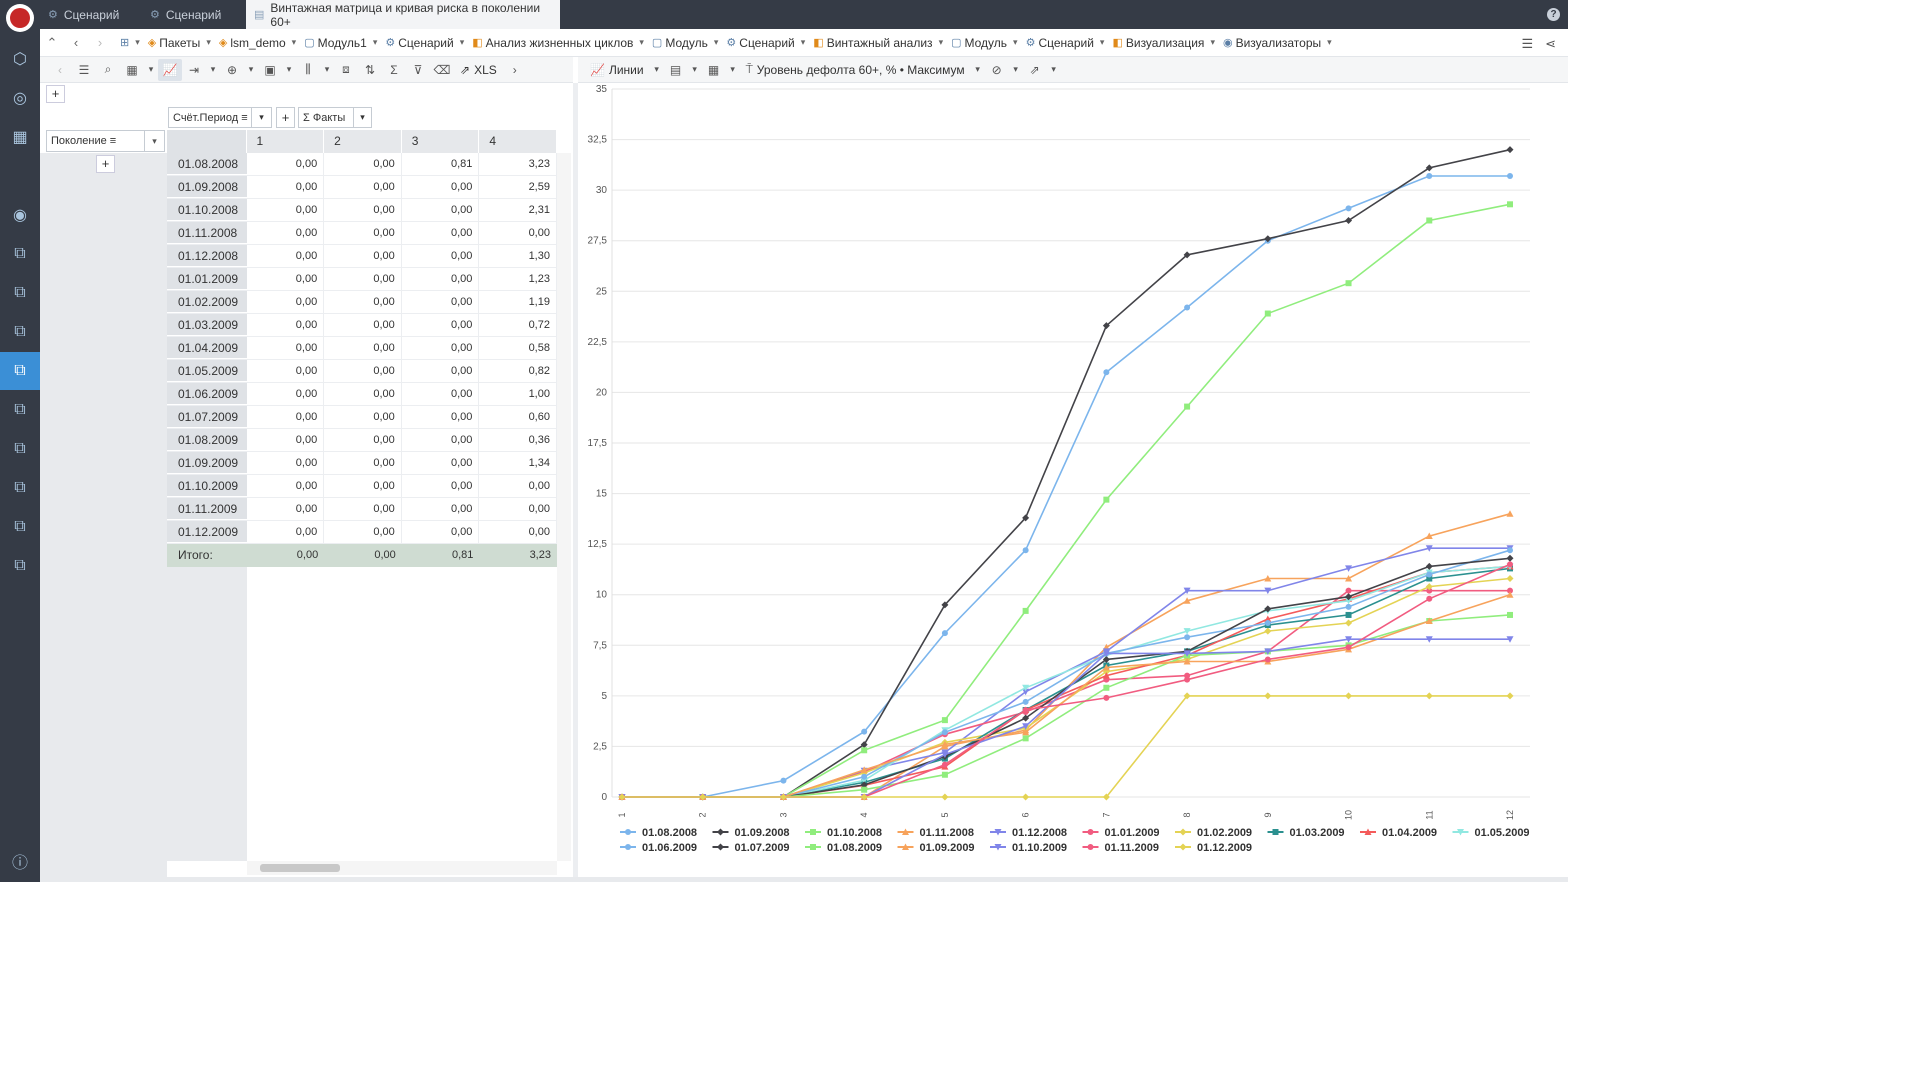 This screenshot has width=1920, height=1080. What do you see at coordinates (194, 69) in the screenshot?
I see `indent-icon: ⇥` at bounding box center [194, 69].